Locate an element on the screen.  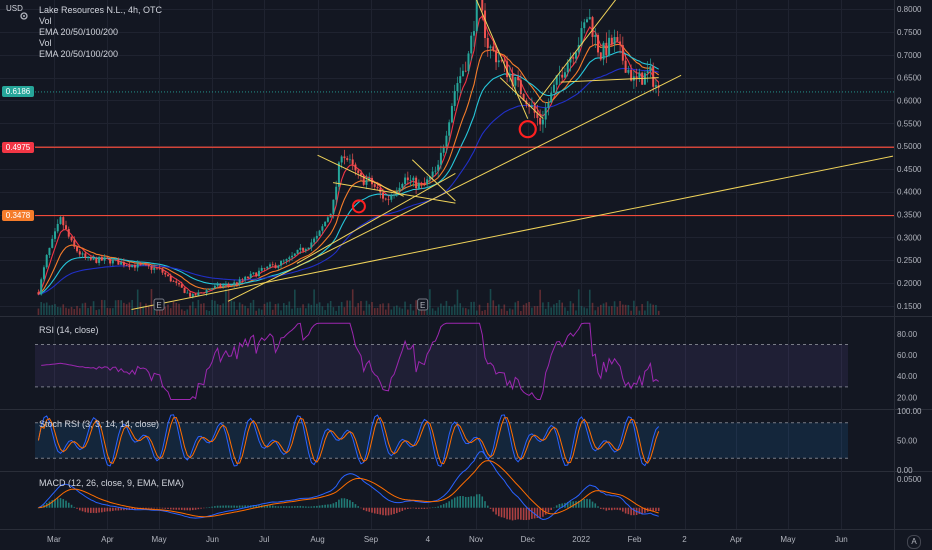
auto-scale-button: A is located at coordinates (914, 542).